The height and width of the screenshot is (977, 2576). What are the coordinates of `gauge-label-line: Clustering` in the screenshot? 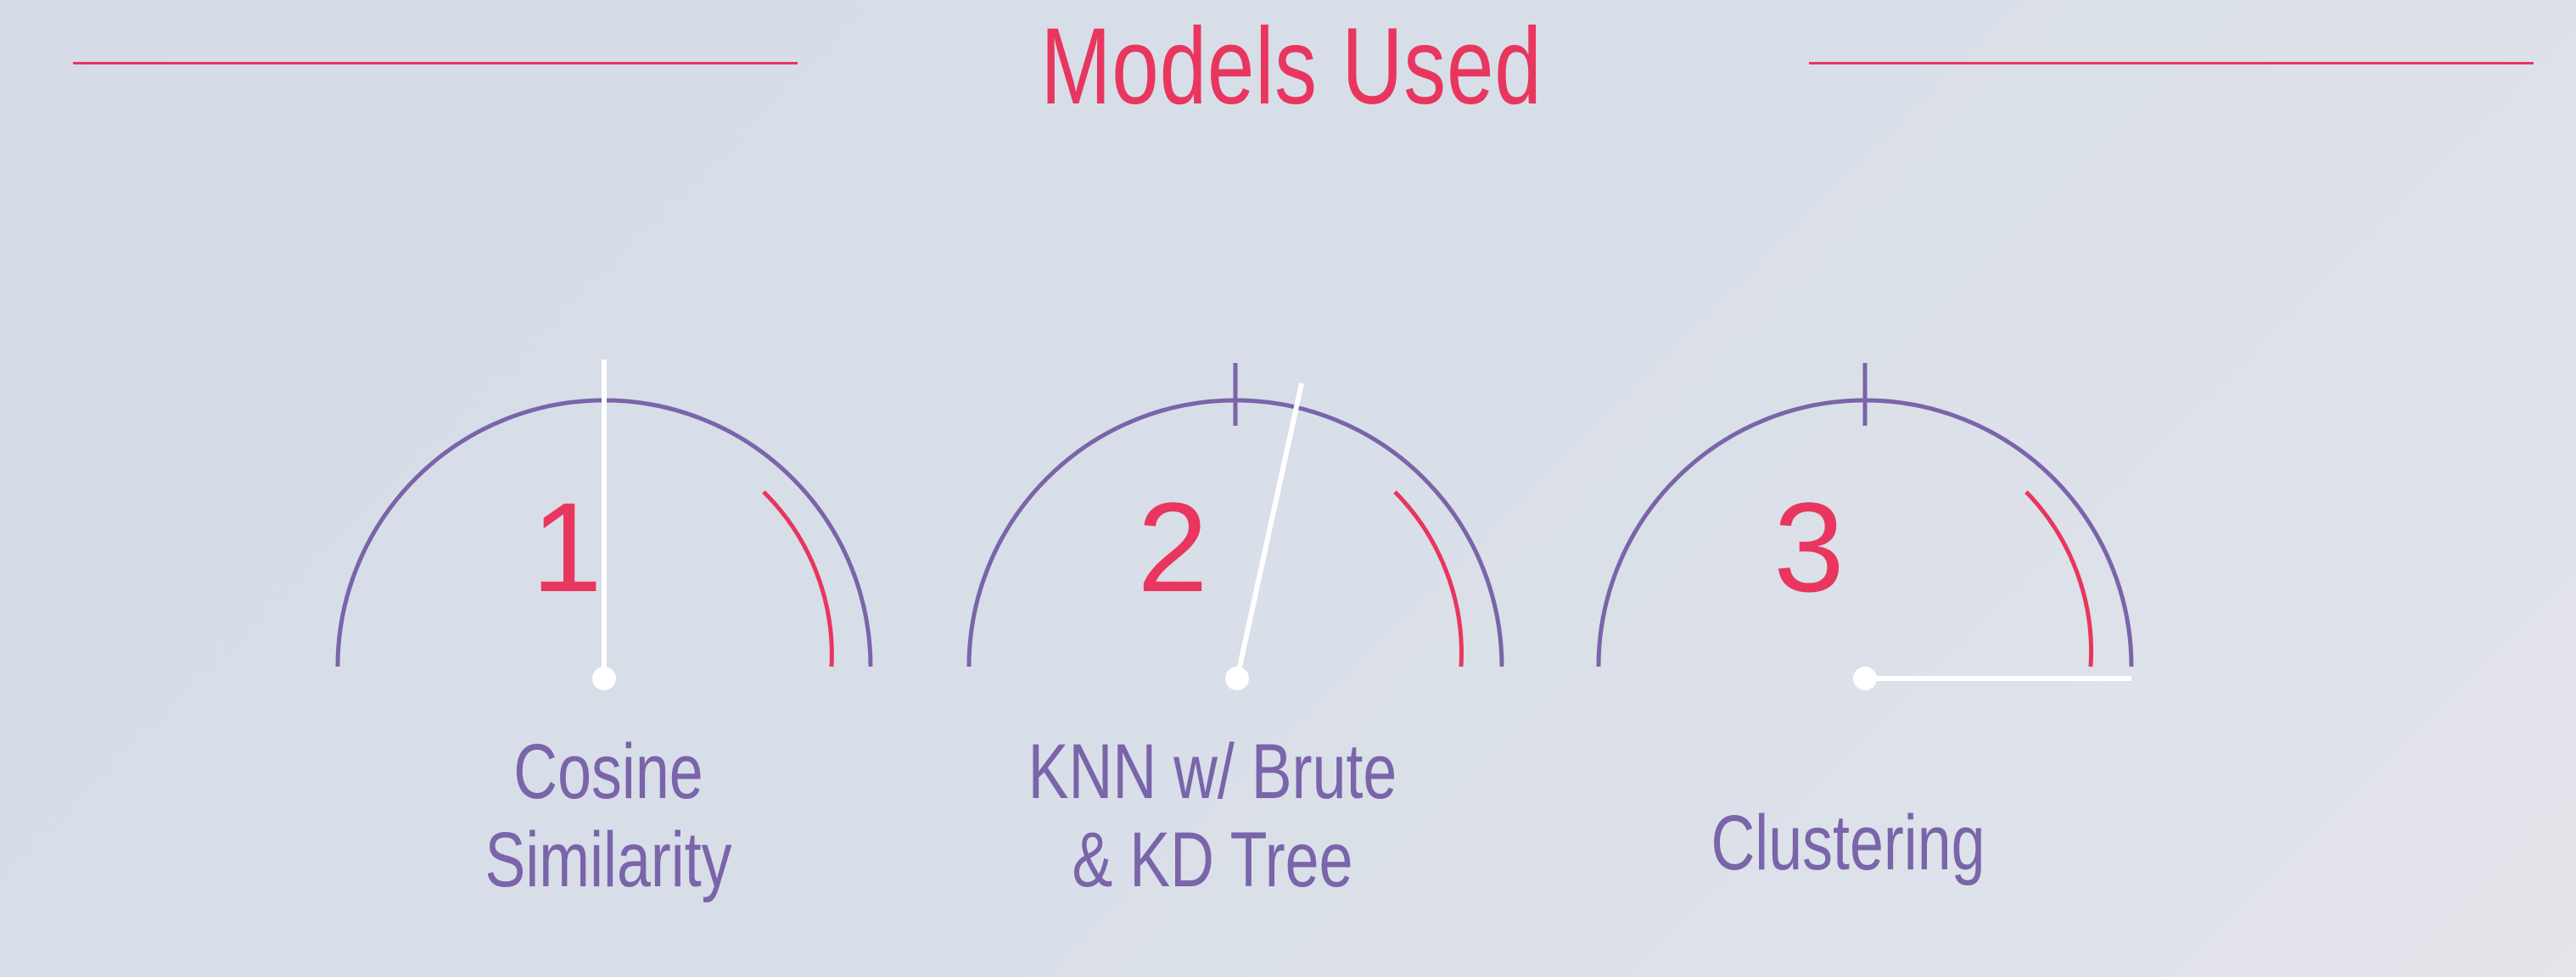 It's located at (1848, 843).